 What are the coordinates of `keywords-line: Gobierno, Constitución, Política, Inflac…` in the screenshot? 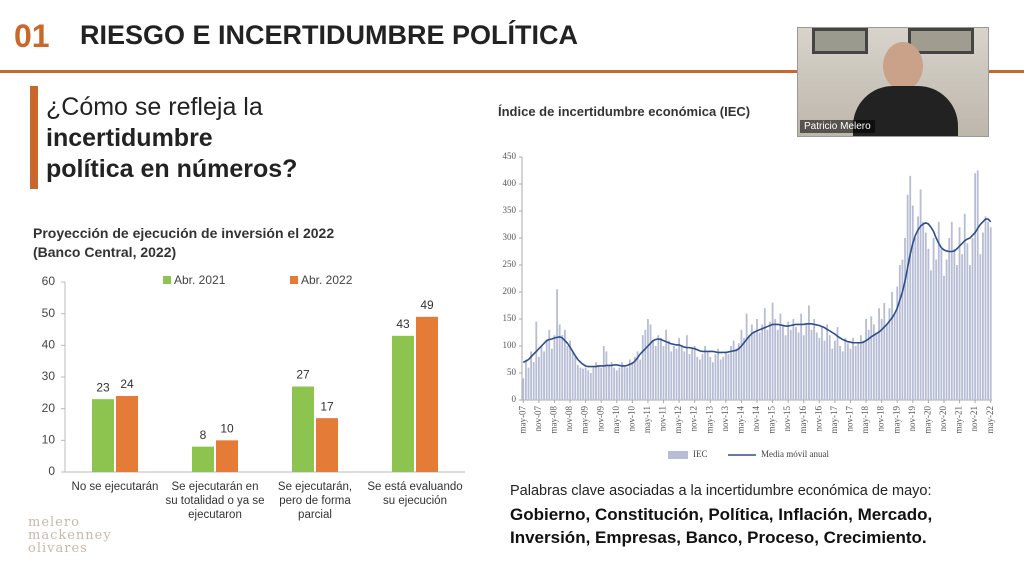 It's located at (721, 514).